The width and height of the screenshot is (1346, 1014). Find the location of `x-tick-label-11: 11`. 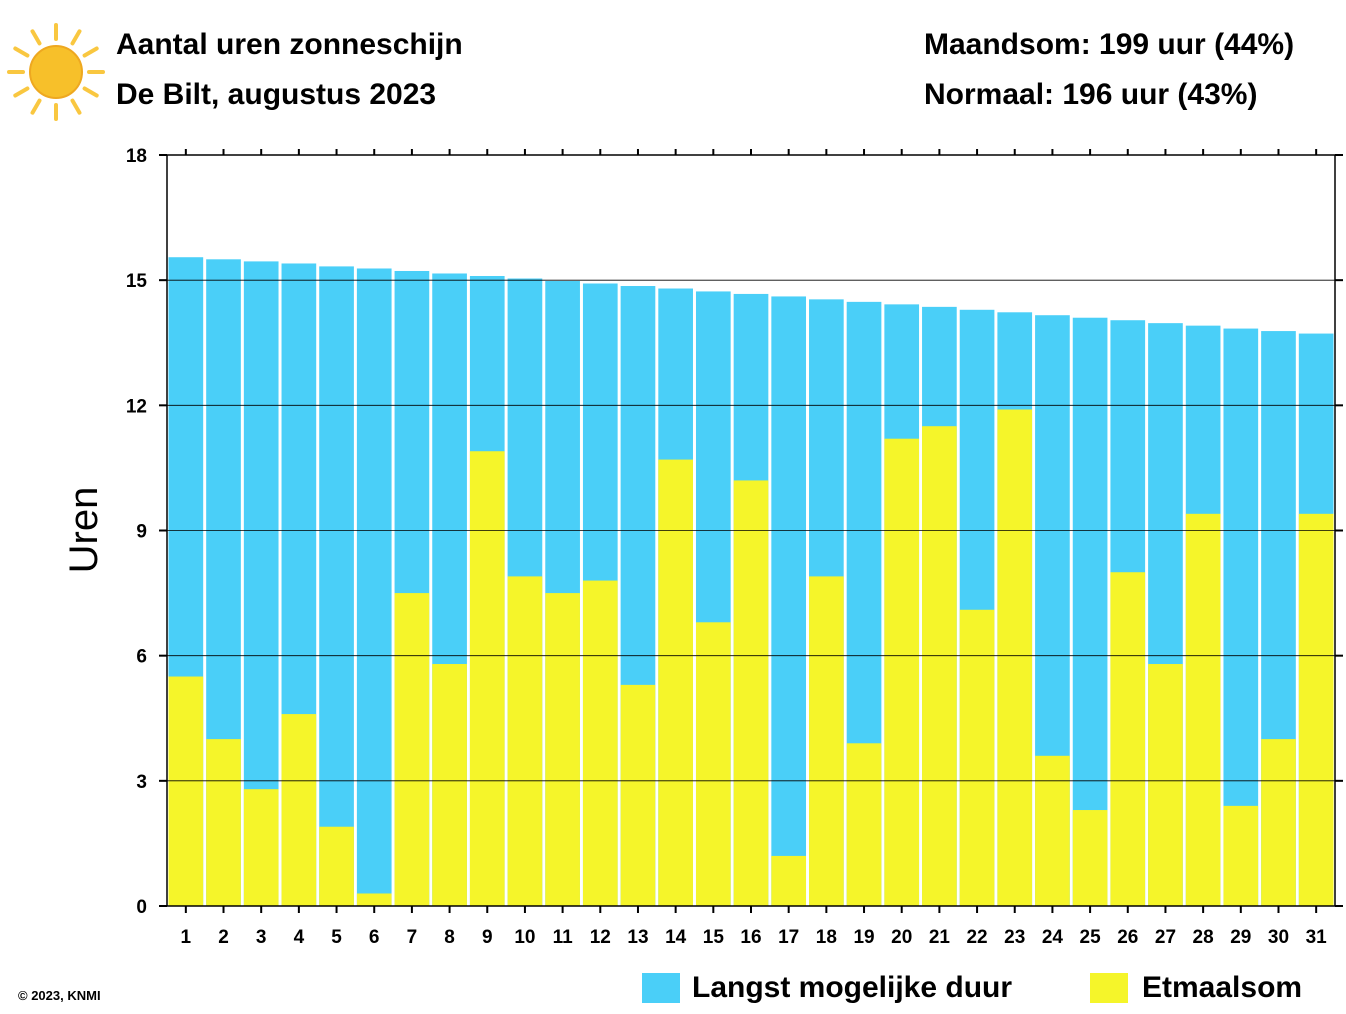

x-tick-label-11: 11 is located at coordinates (563, 937).